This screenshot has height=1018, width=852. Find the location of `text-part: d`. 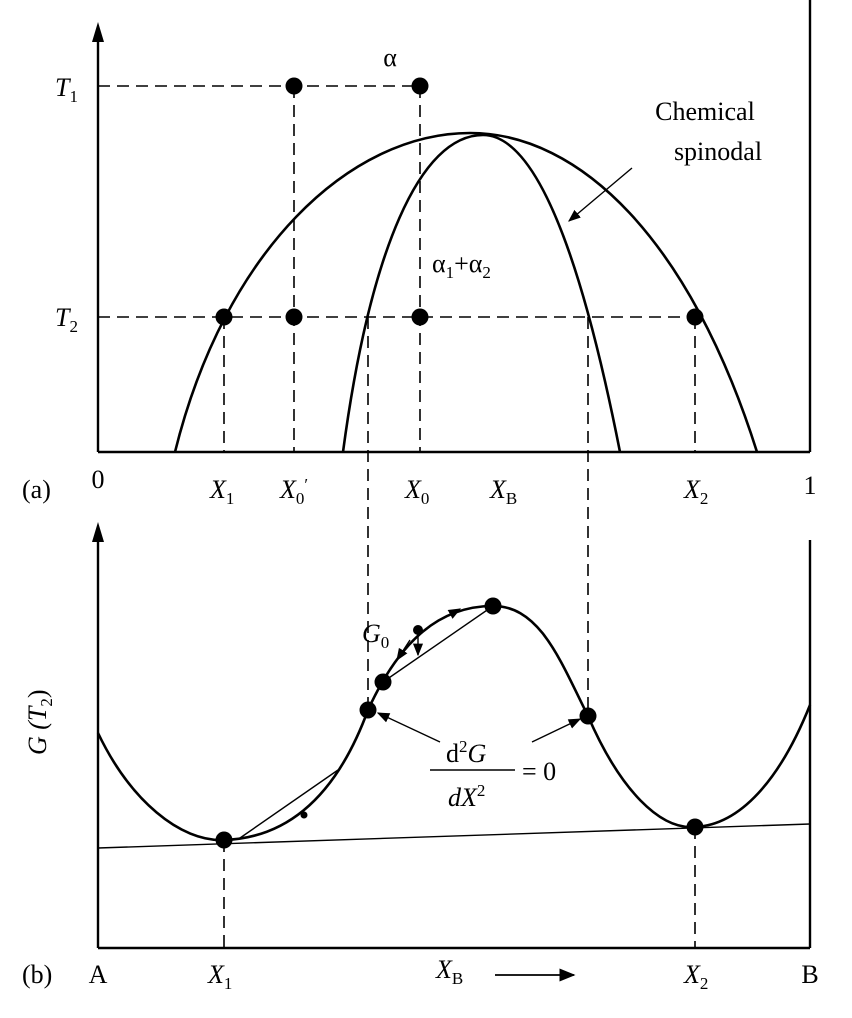

text-part: d is located at coordinates (452, 753).